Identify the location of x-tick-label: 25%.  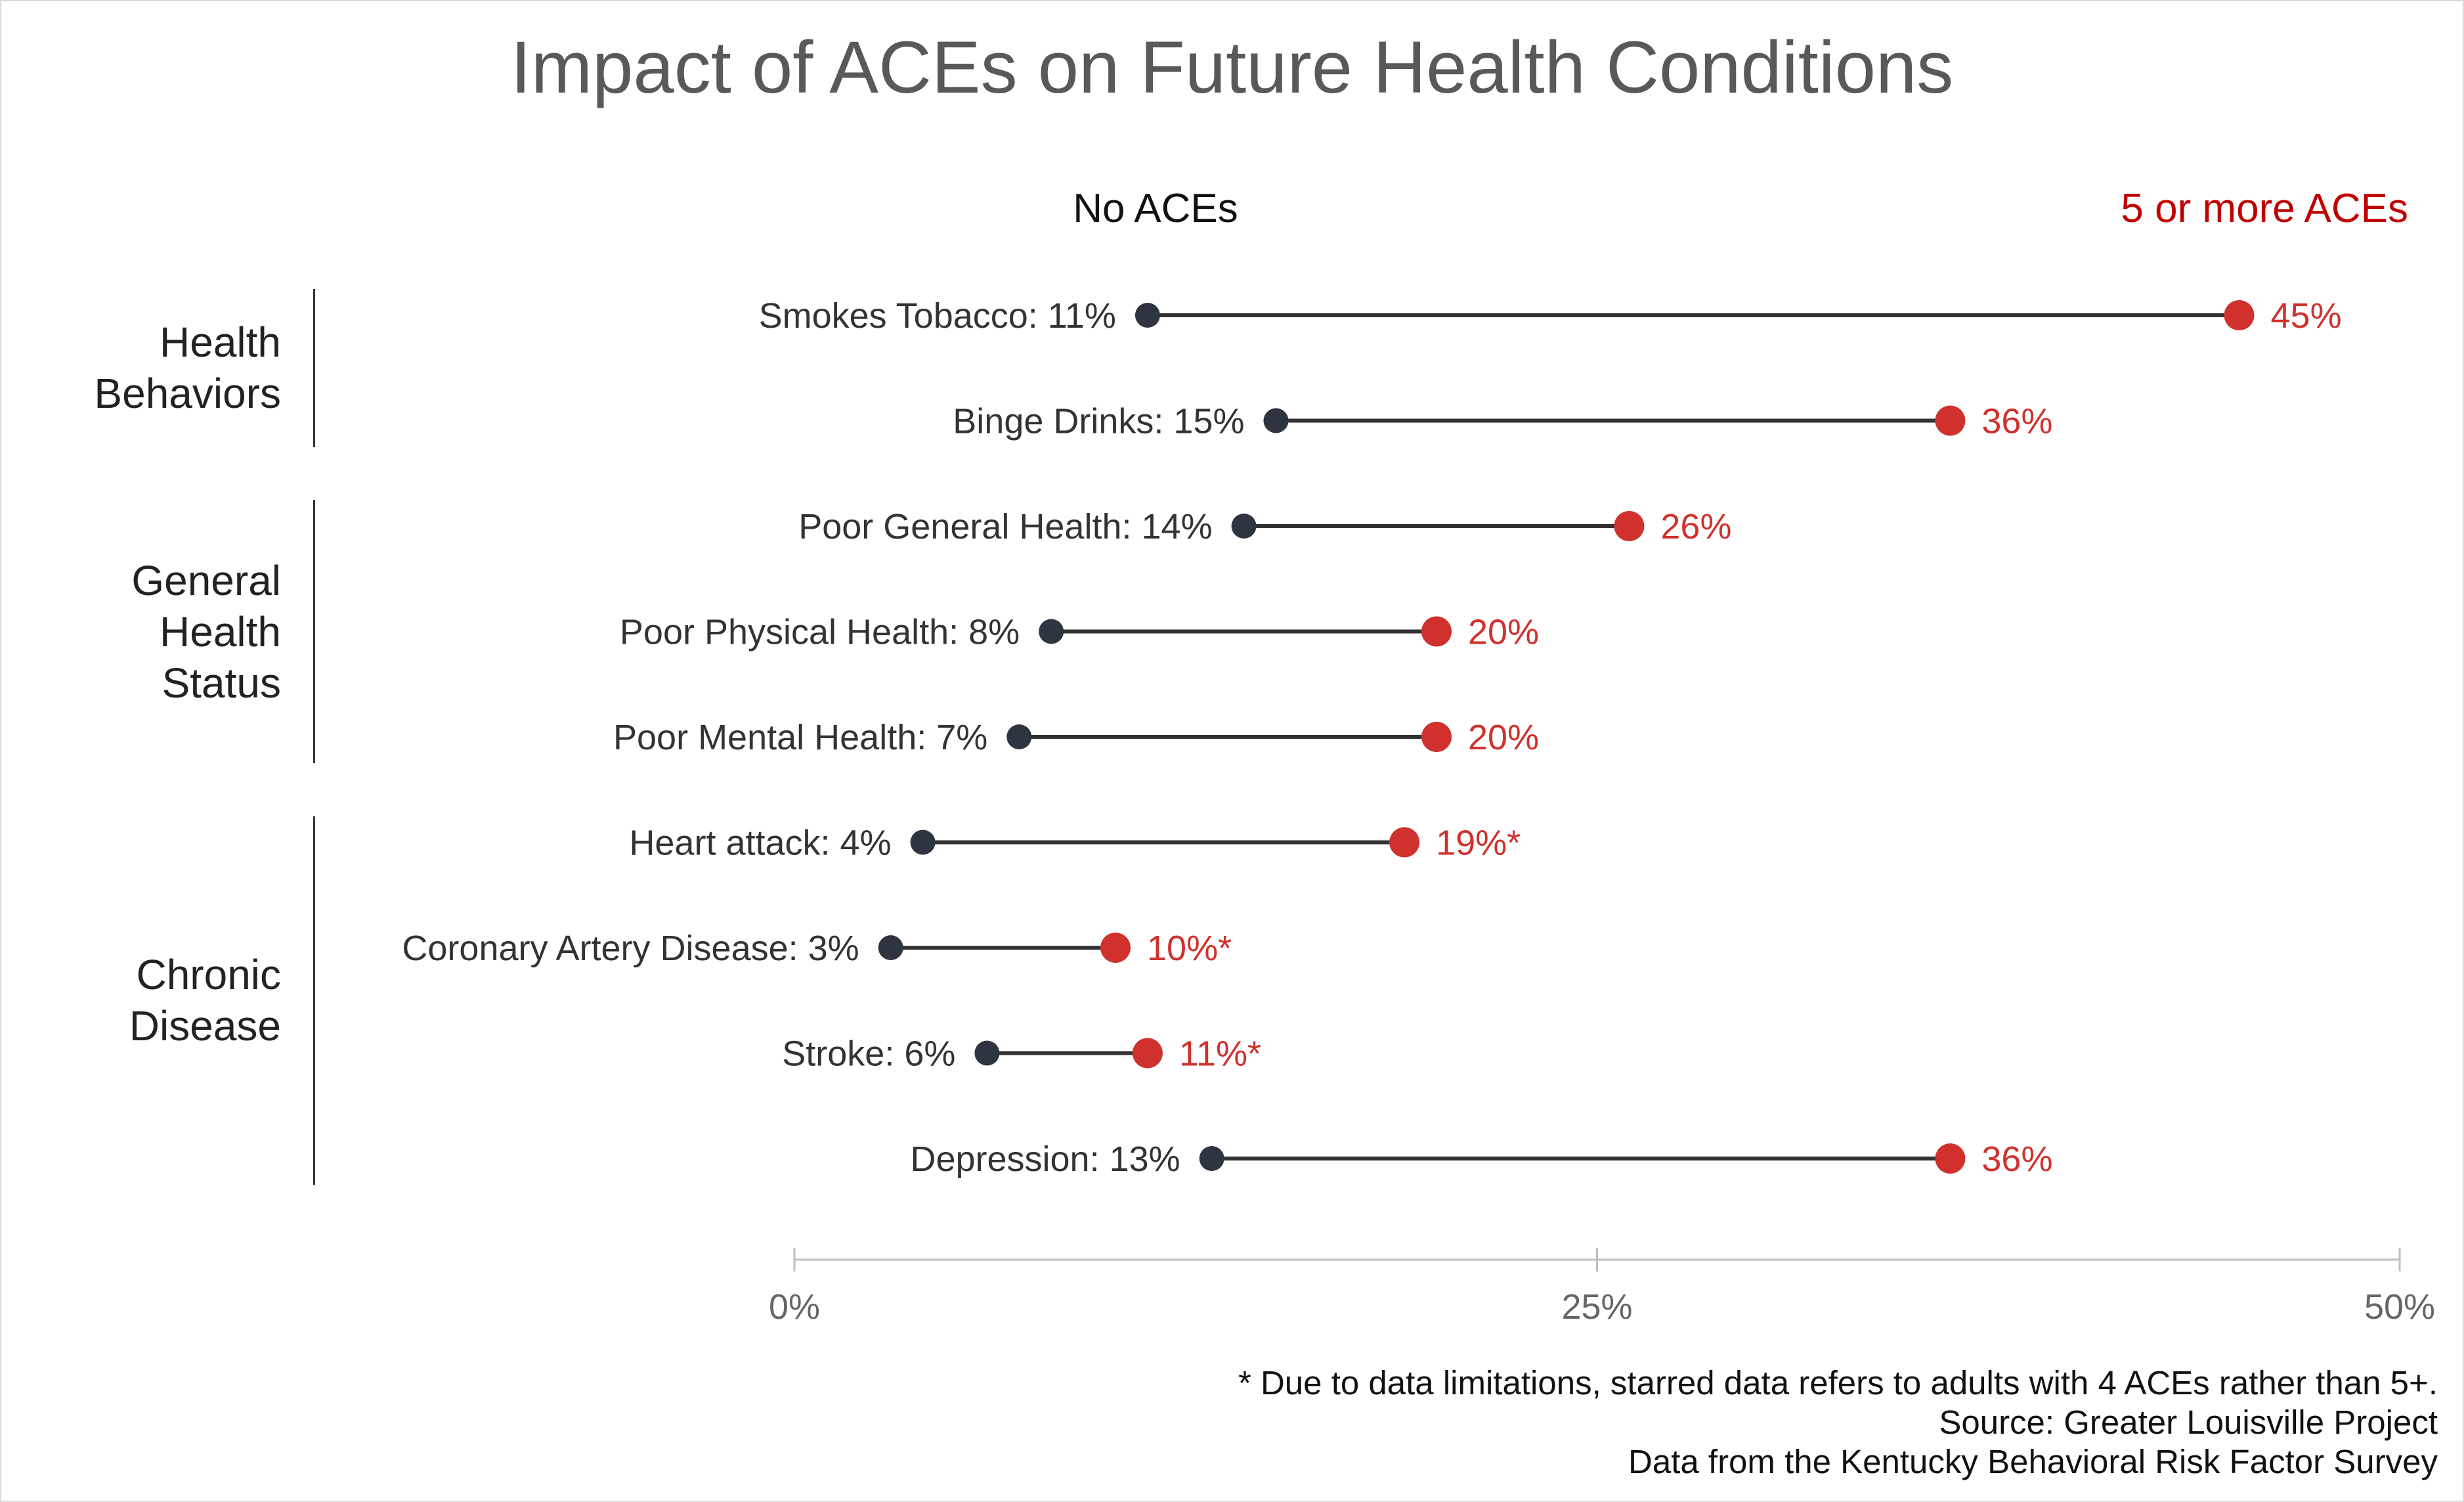
(1597, 1307).